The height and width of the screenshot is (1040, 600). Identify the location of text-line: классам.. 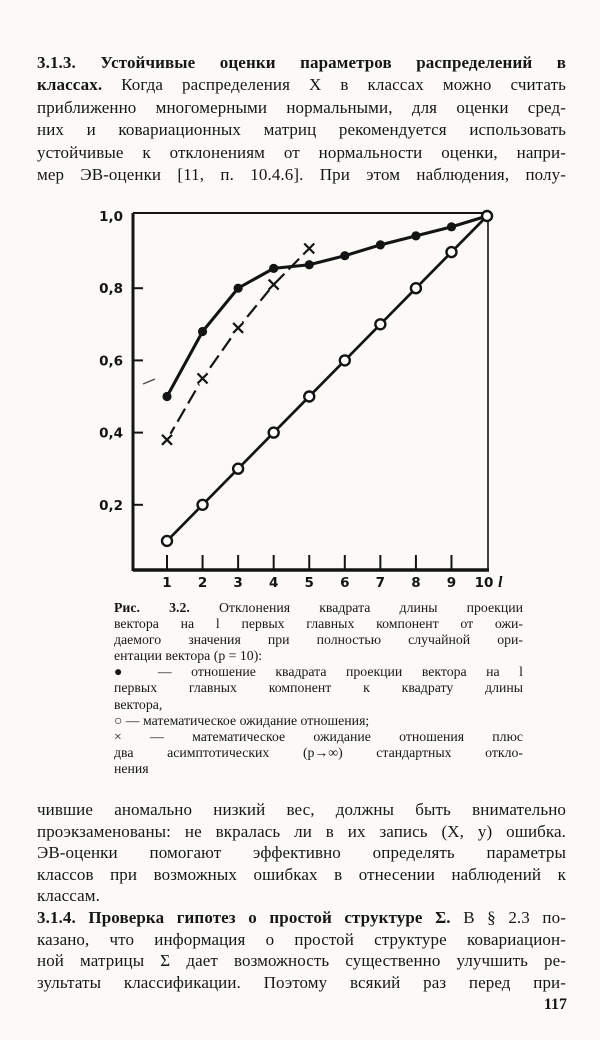
(68, 896).